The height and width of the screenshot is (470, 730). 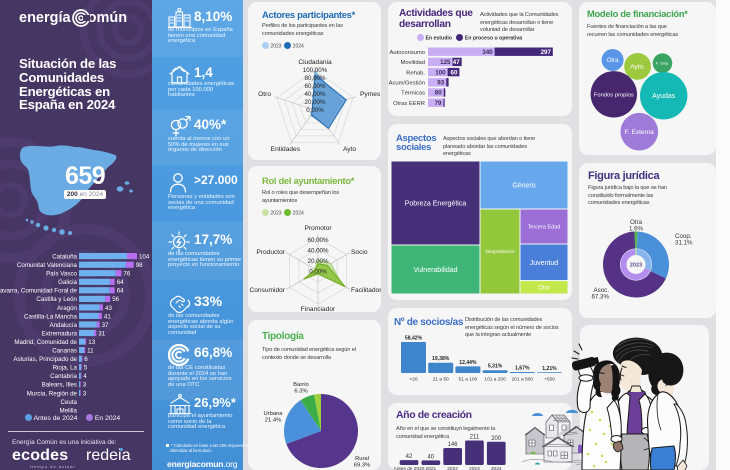 I want to click on svg-text: Género, so click(x=523, y=186).